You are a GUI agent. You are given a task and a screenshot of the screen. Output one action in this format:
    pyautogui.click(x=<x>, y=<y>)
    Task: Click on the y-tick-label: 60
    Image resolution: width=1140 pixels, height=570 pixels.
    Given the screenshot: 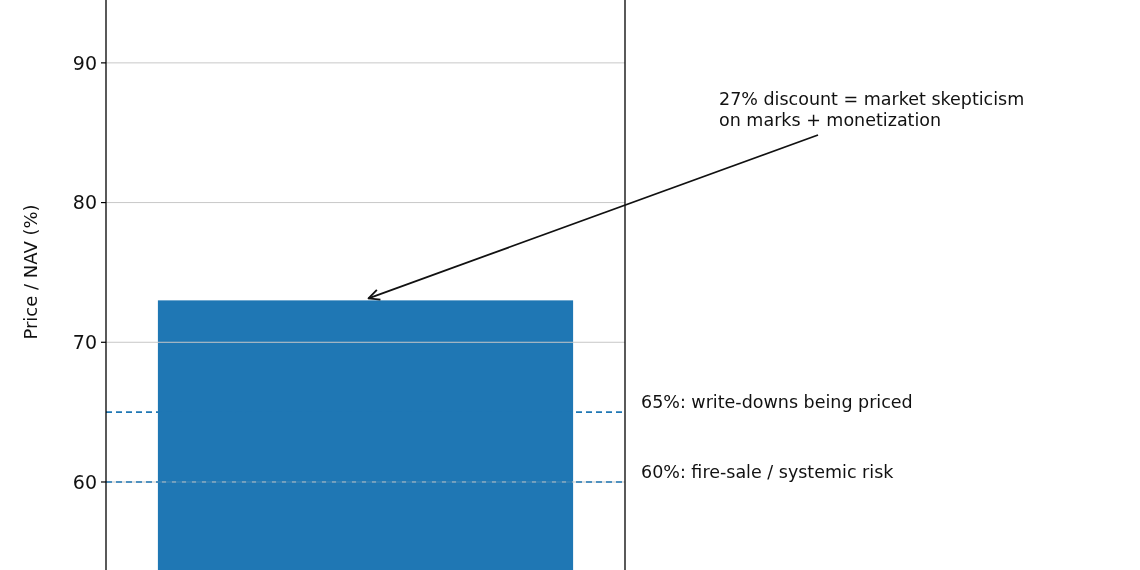 What is the action you would take?
    pyautogui.click(x=84, y=481)
    